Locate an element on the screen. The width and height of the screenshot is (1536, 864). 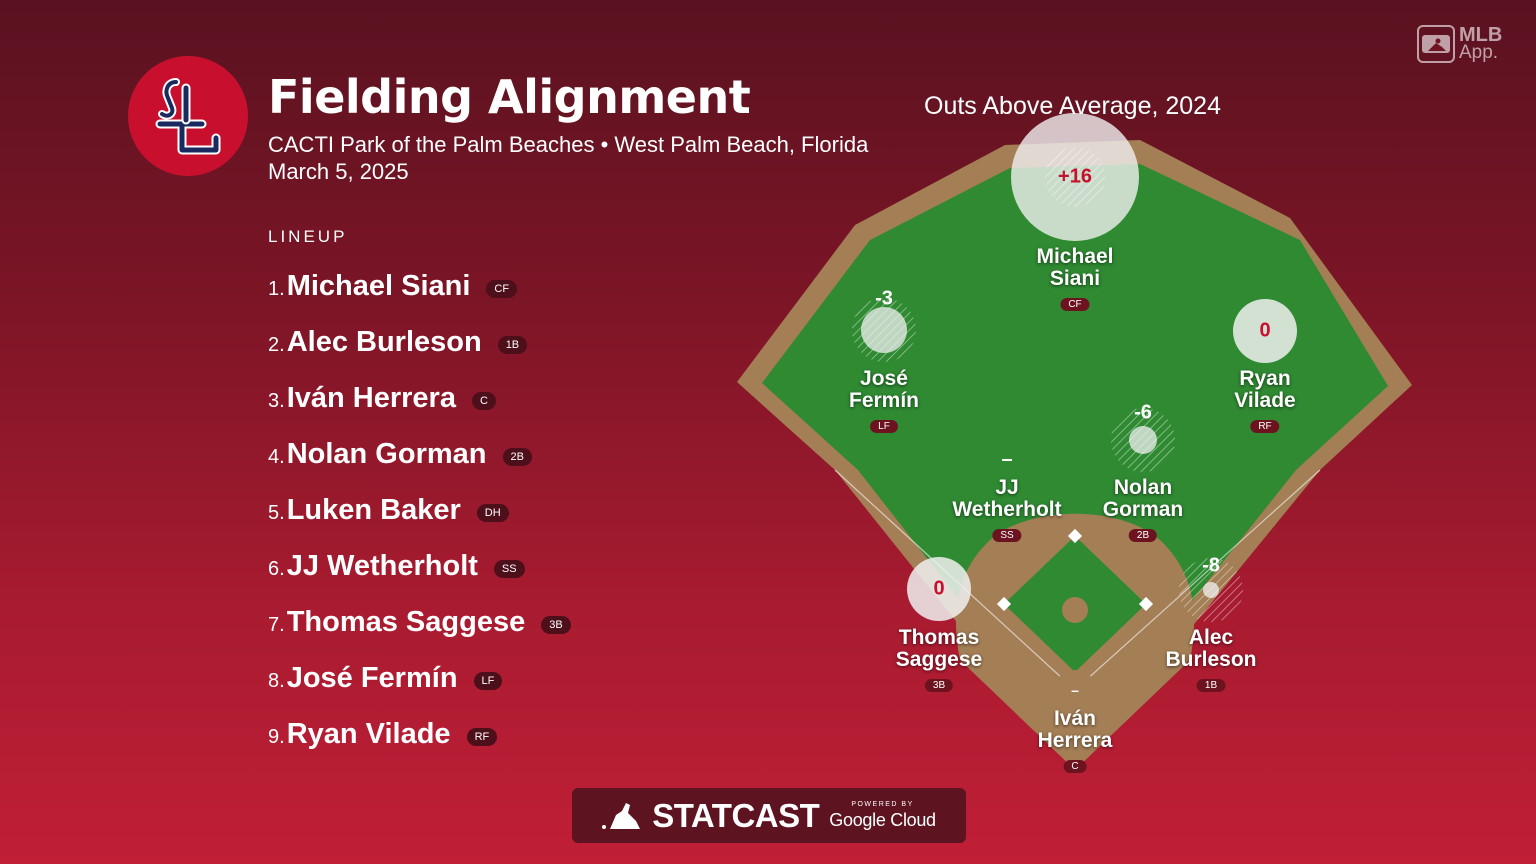
oaa-inner-circle-2b is located at coordinates (1143, 440).